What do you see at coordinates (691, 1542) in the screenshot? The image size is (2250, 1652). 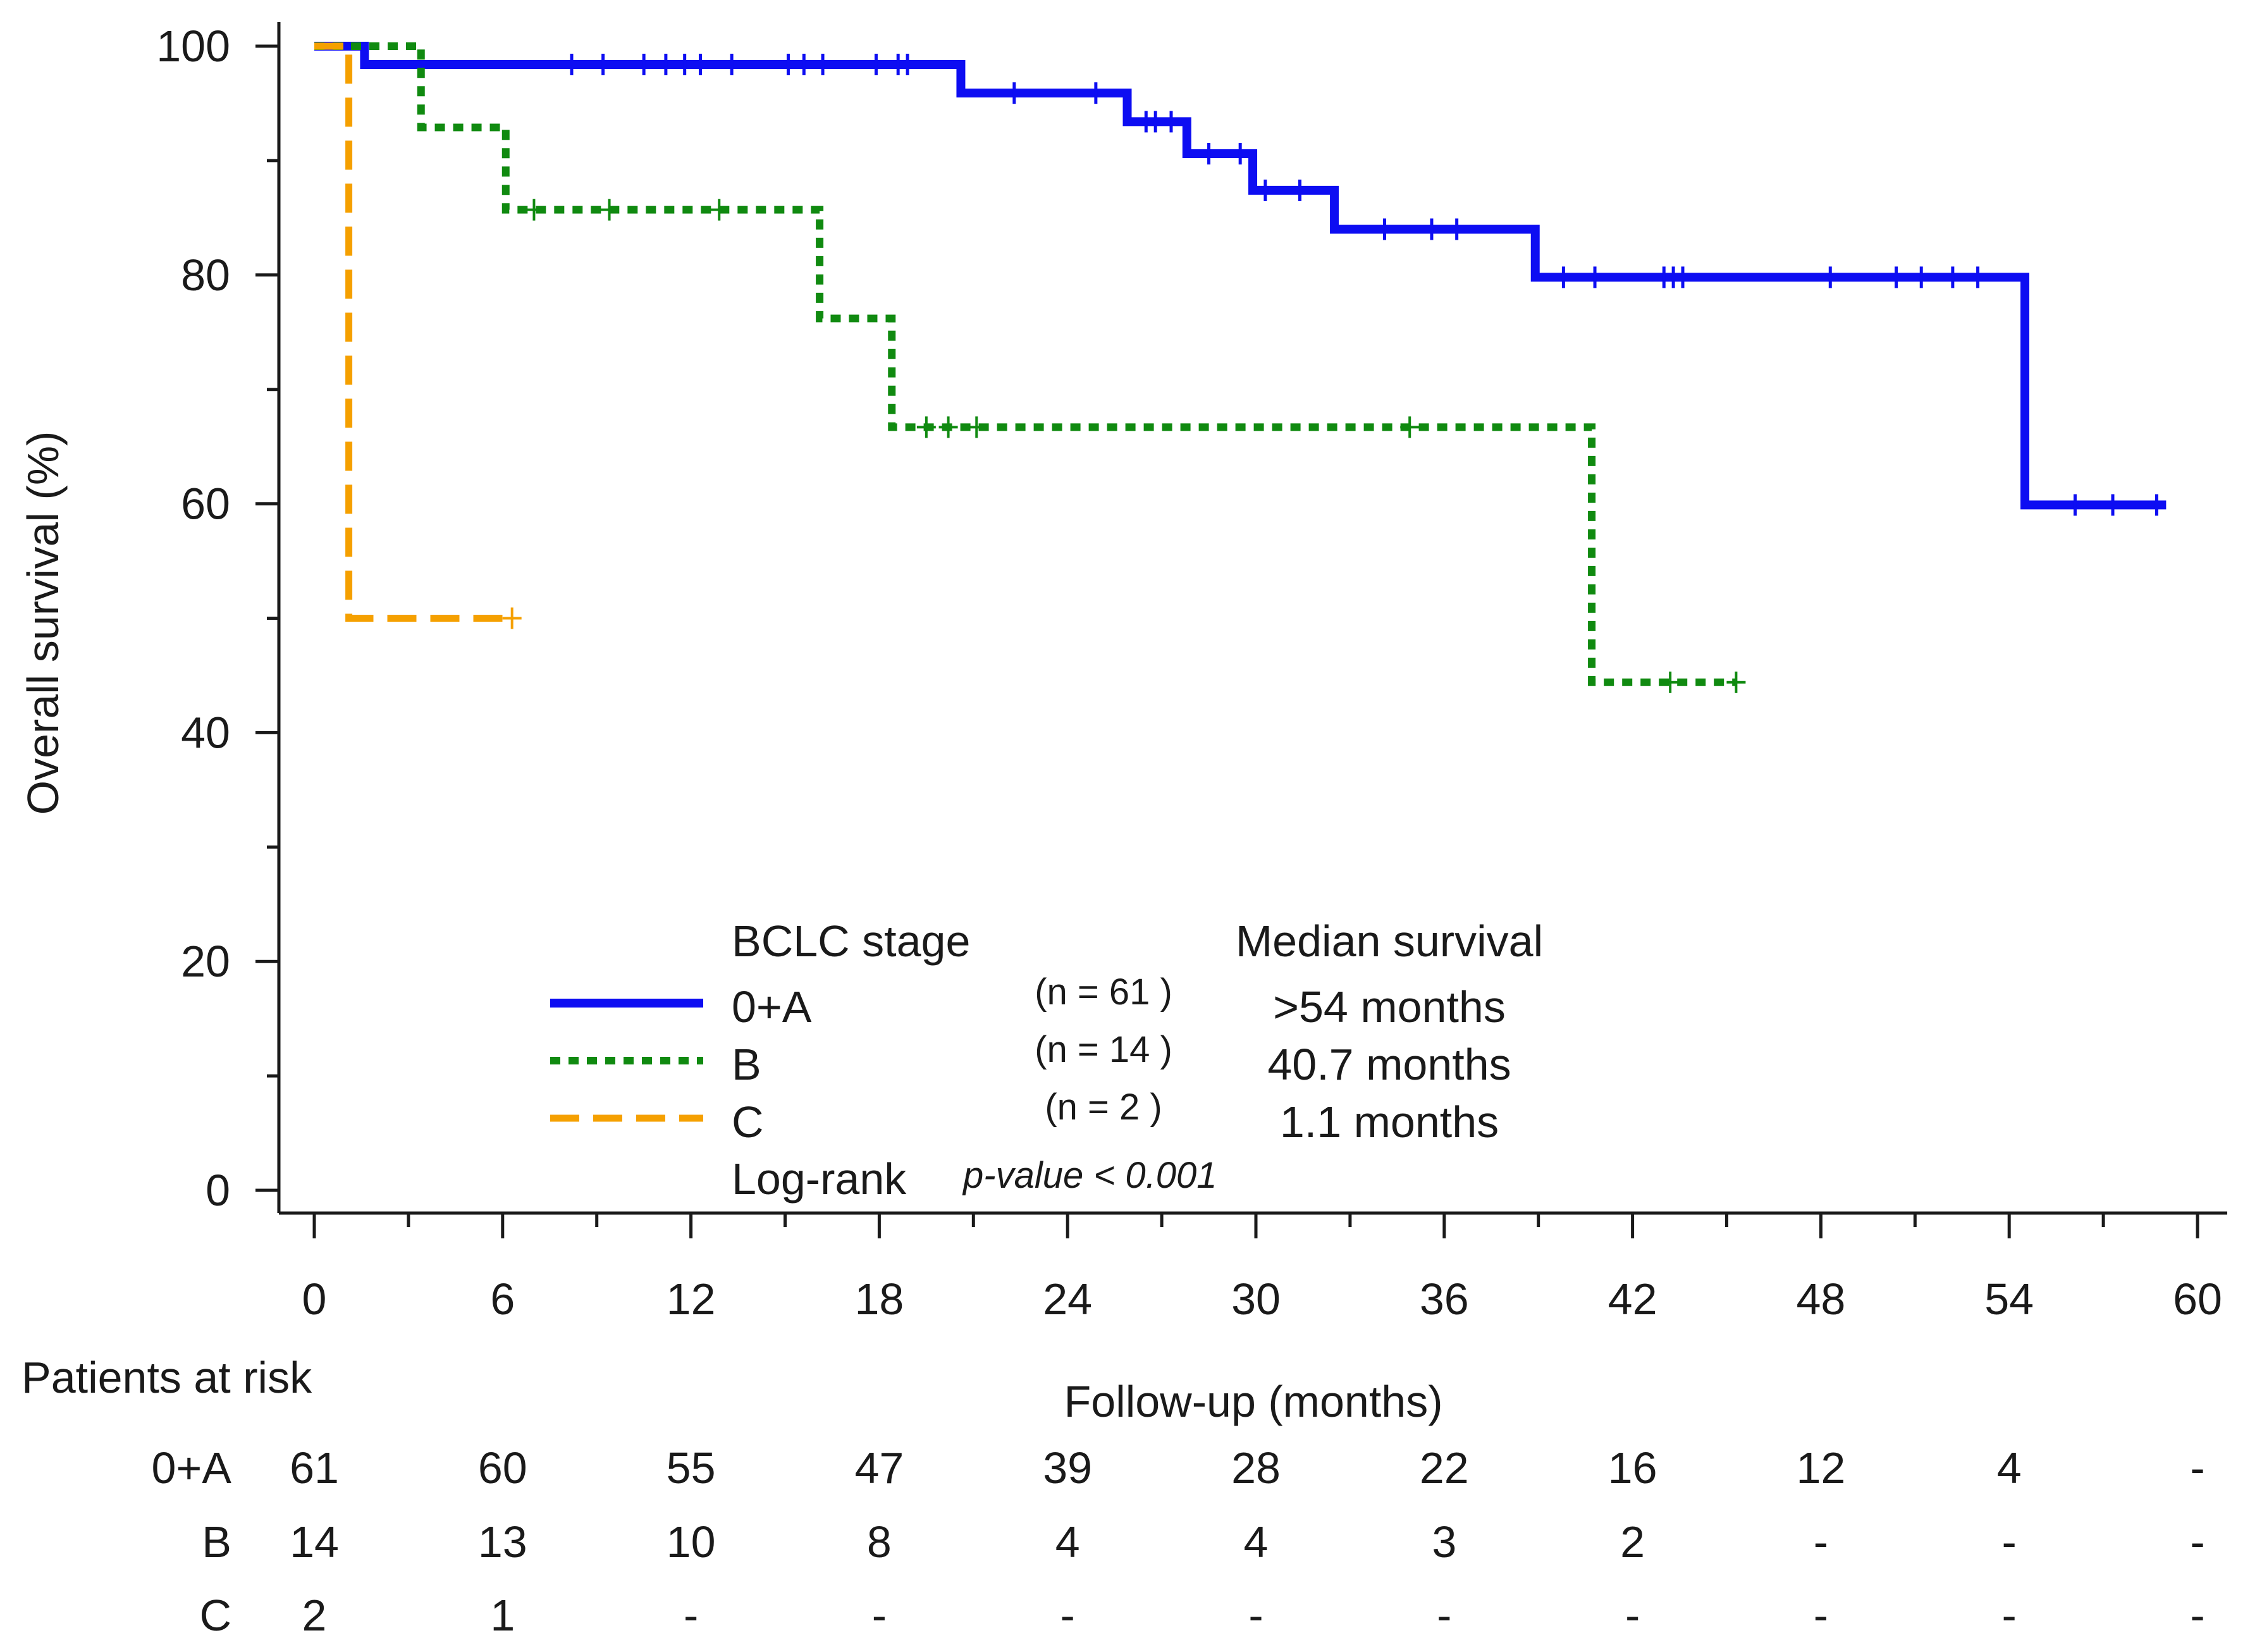 I see `risk-cell: 10` at bounding box center [691, 1542].